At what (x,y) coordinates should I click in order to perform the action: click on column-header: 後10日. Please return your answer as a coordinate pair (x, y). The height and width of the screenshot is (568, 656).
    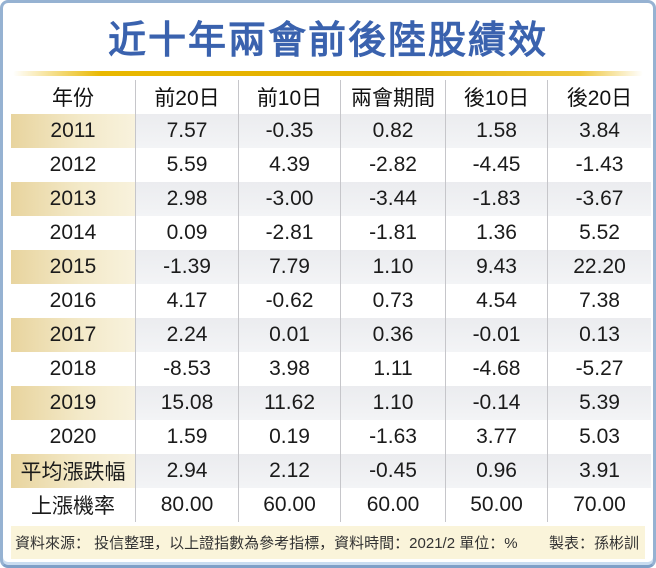
    Looking at the image, I should click on (497, 97).